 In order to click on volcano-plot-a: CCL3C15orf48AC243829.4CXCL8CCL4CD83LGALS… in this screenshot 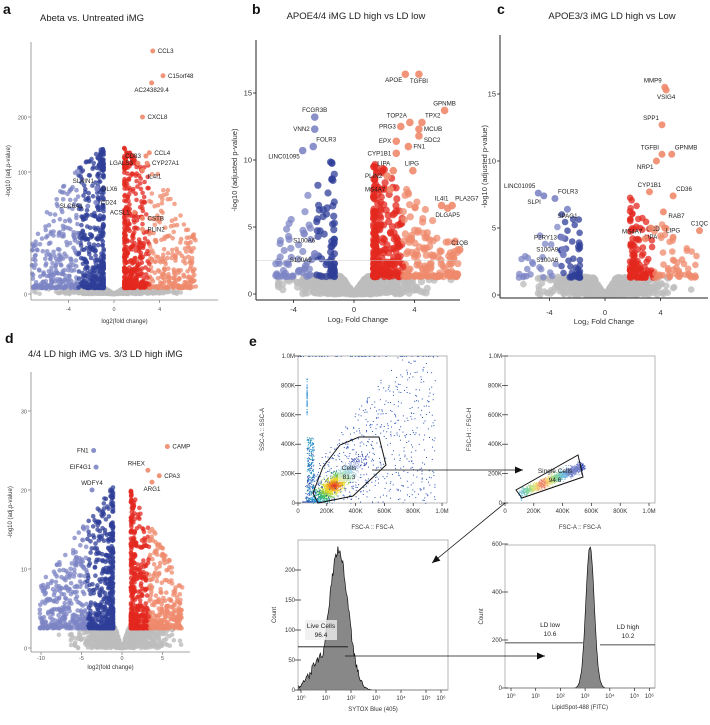, I will do `click(112, 183)`.